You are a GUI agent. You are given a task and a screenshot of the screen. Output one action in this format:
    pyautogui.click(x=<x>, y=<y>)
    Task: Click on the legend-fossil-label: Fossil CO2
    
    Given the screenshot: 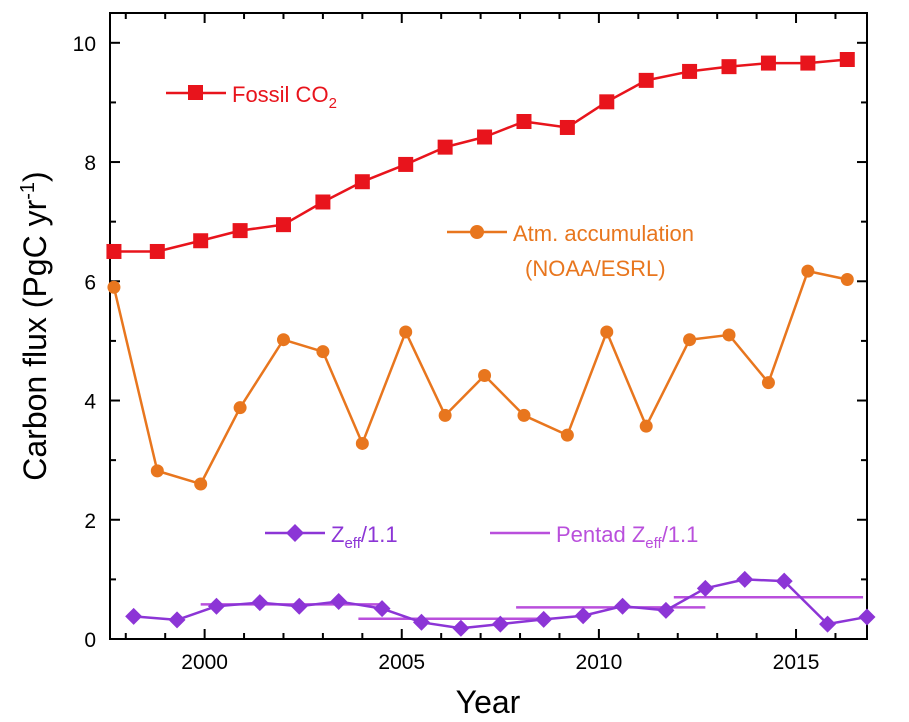 What is the action you would take?
    pyautogui.click(x=284, y=97)
    